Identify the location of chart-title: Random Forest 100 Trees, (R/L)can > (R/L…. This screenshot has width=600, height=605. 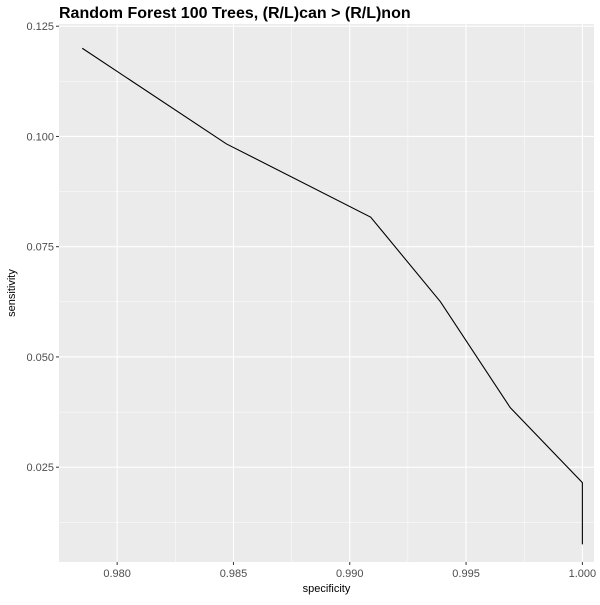
(235, 13).